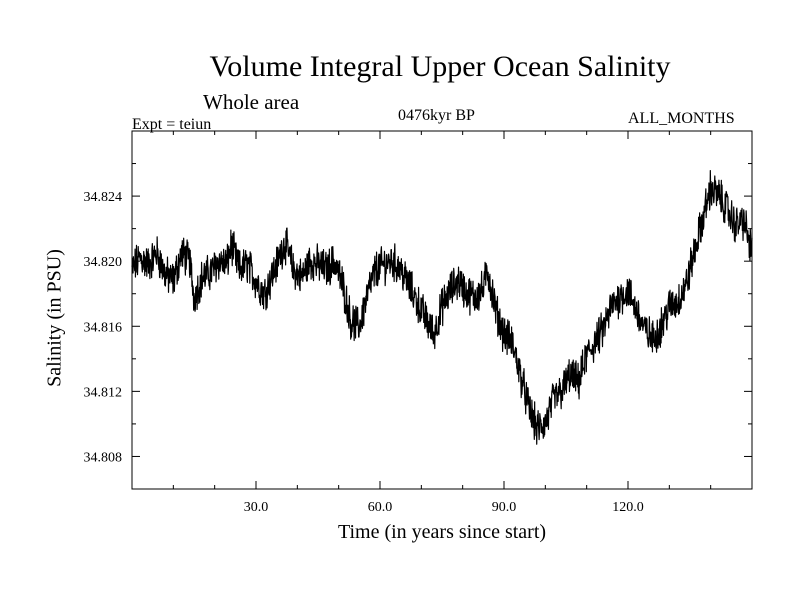 The image size is (800, 600). Describe the element at coordinates (103, 197) in the screenshot. I see `y-tick-label: 34.824` at that location.